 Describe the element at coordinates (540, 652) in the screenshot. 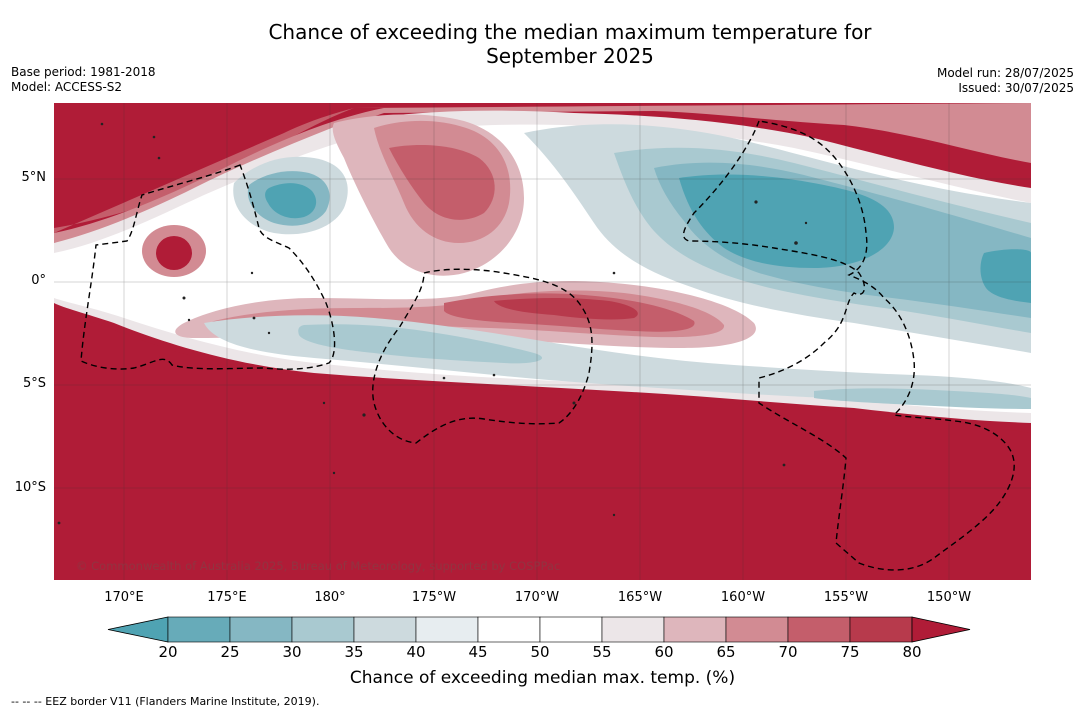

I see `colorbar-tick-label: 50` at that location.